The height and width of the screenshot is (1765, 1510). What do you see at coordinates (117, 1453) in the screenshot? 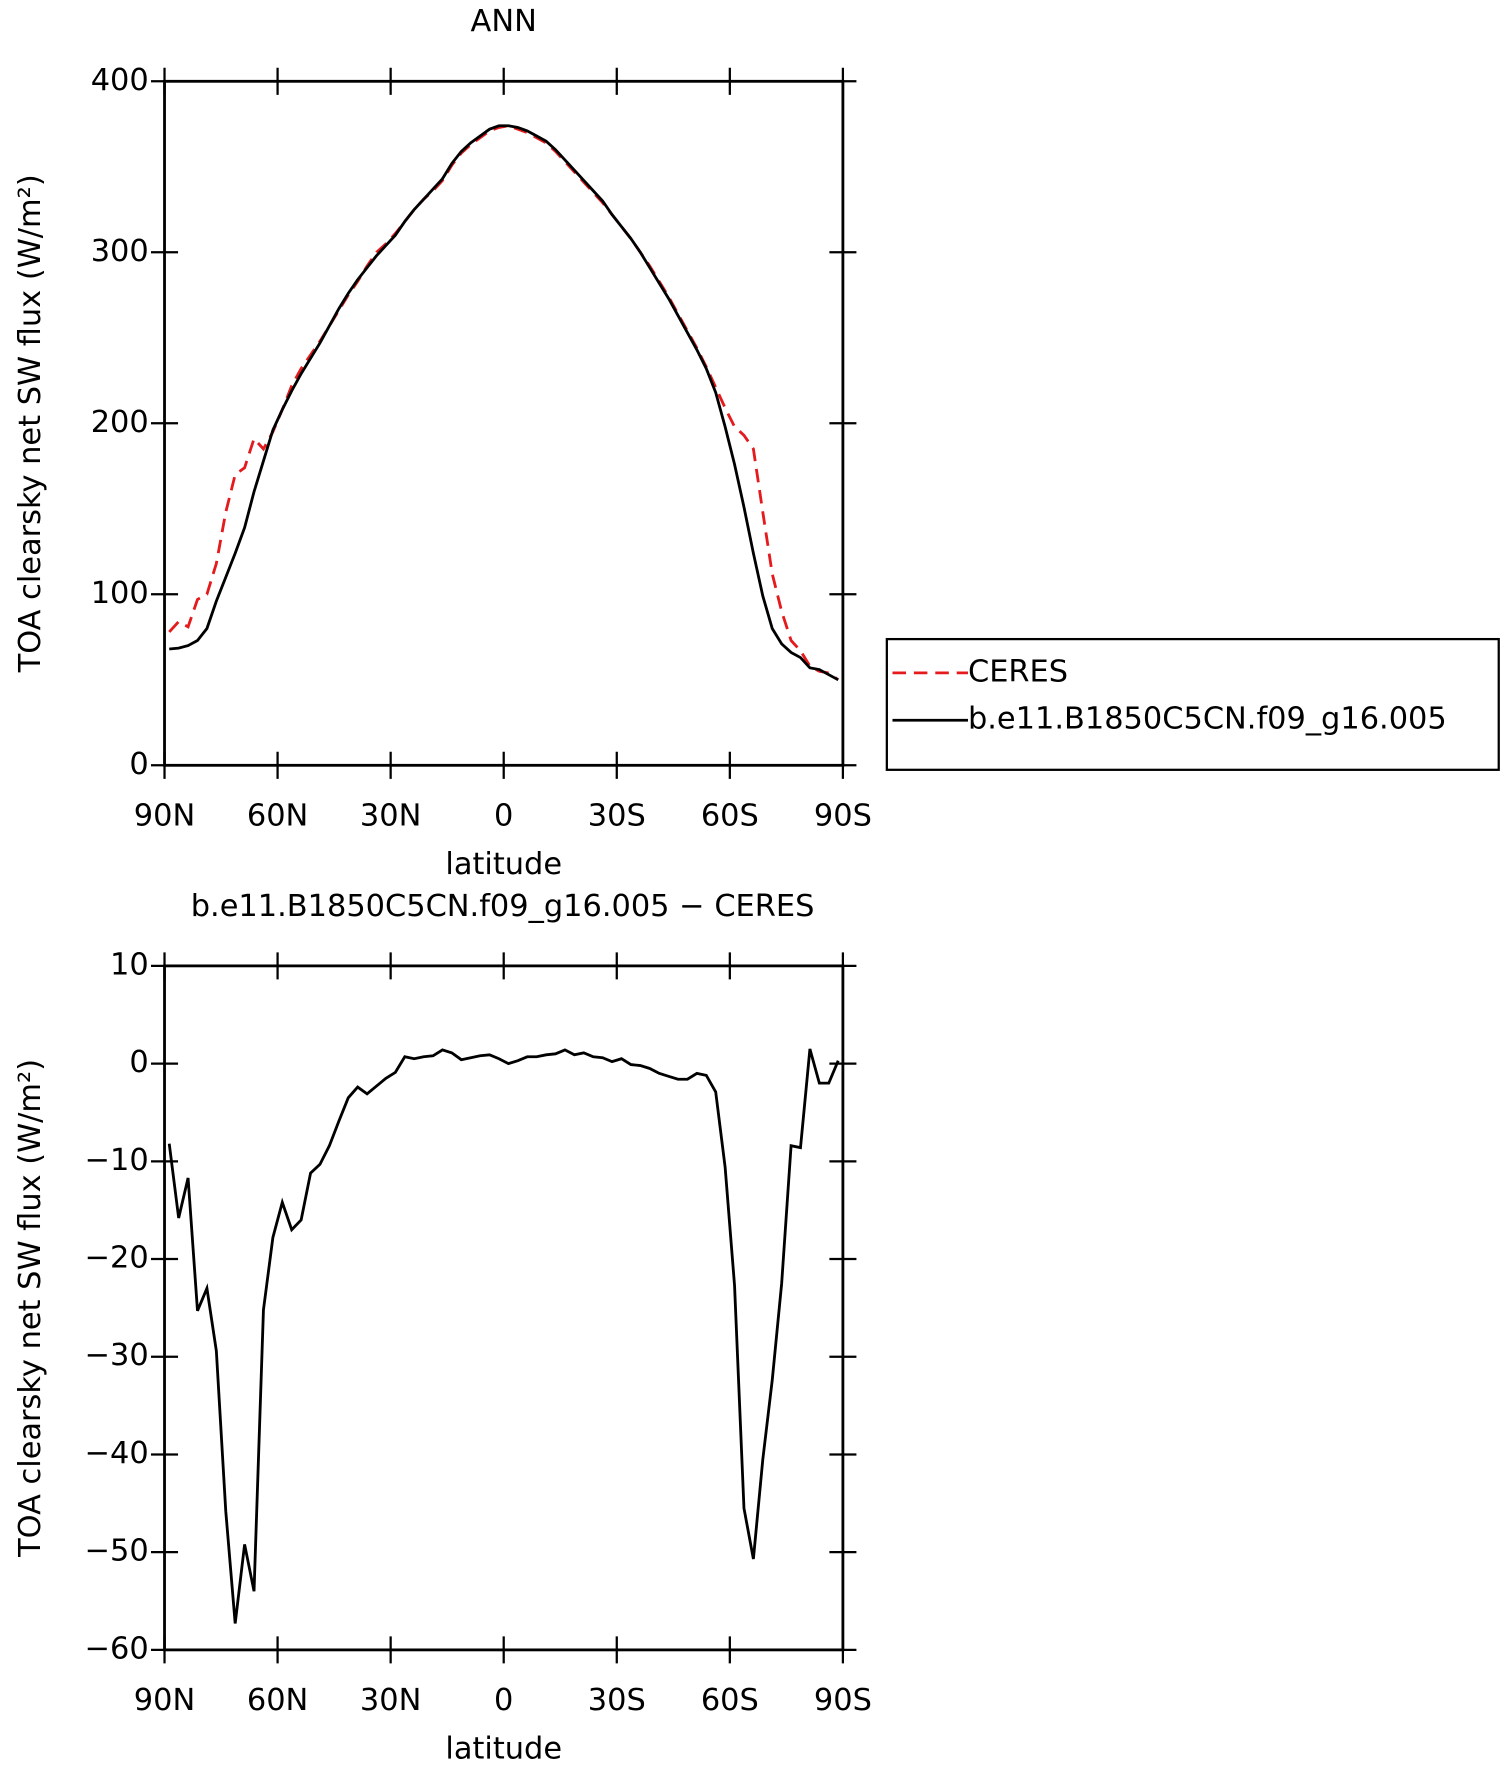
I see `y-tick-label: −40` at bounding box center [117, 1453].